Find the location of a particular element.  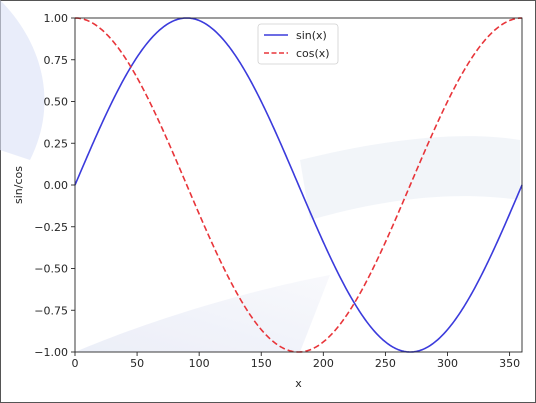

y-tick-label: 0.75 is located at coordinates (56, 60).